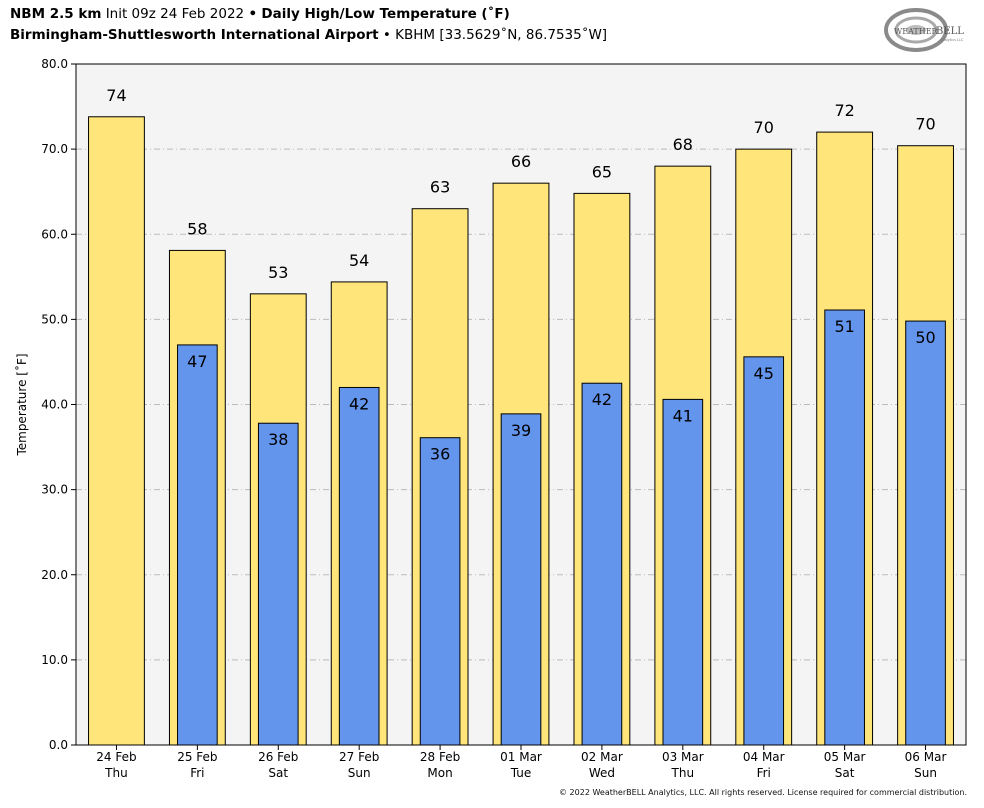 The height and width of the screenshot is (808, 984). I want to click on low-value-label: 39, so click(521, 430).